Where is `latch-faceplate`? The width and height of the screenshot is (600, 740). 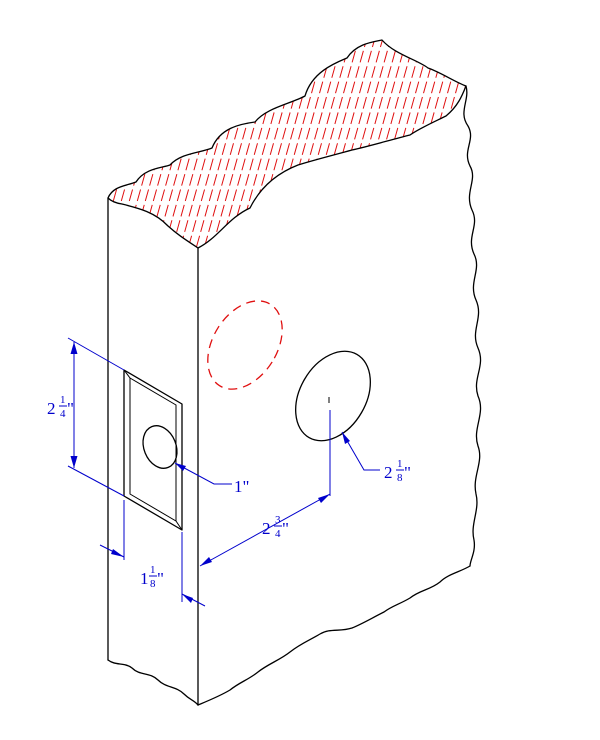 latch-faceplate is located at coordinates (153, 450).